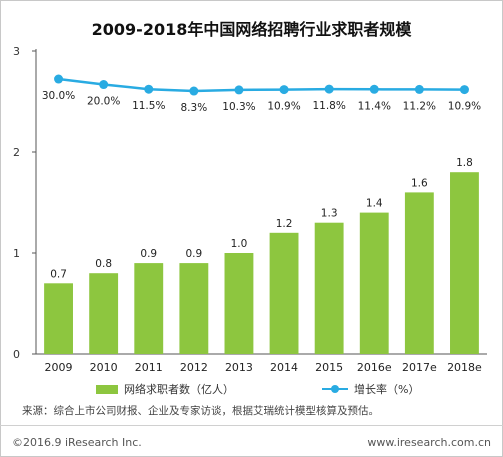 This screenshot has height=457, width=503. What do you see at coordinates (387, 389) in the screenshot?
I see `legend-line-label: 增长率（%）` at bounding box center [387, 389].